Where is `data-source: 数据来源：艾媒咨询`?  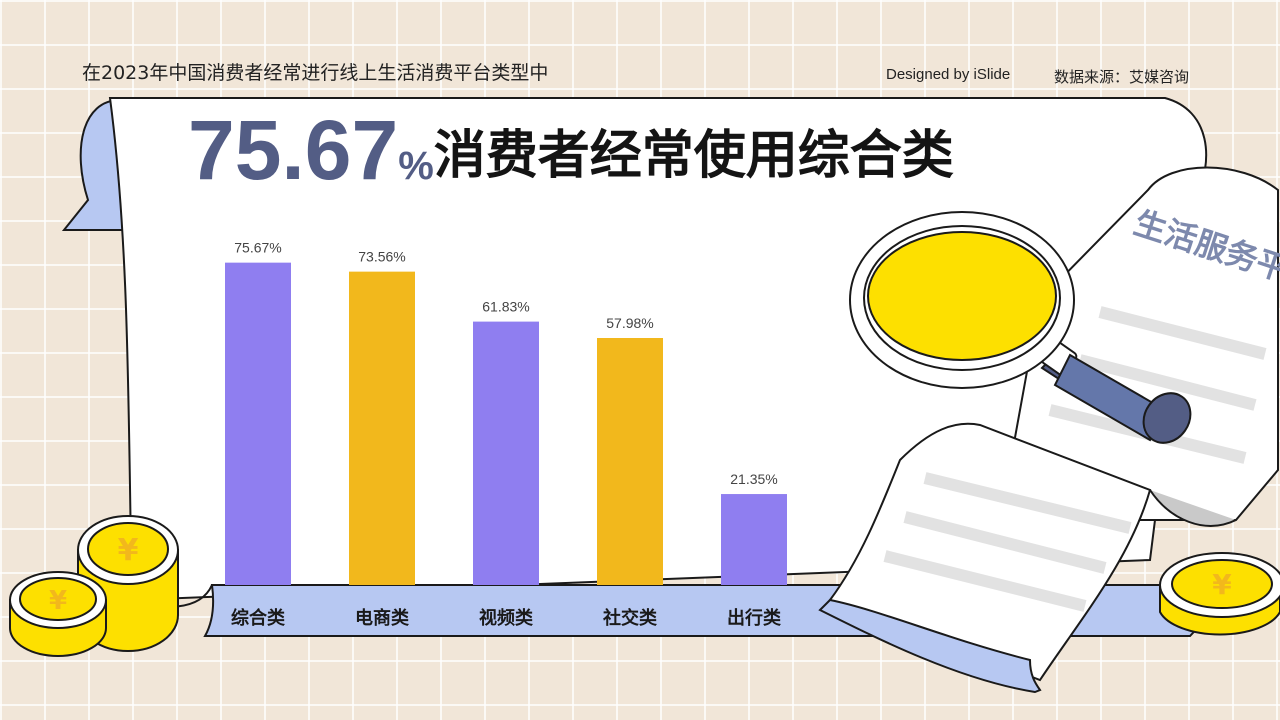
data-source: 数据来源：艾媒咨询 is located at coordinates (1122, 77).